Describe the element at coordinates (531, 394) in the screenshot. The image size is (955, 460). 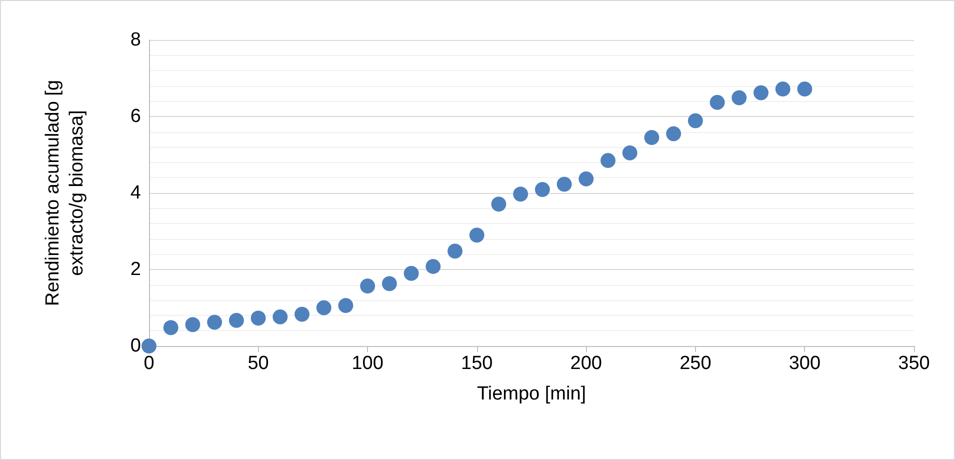
I see `x-axis-title: Tiempo [min]` at that location.